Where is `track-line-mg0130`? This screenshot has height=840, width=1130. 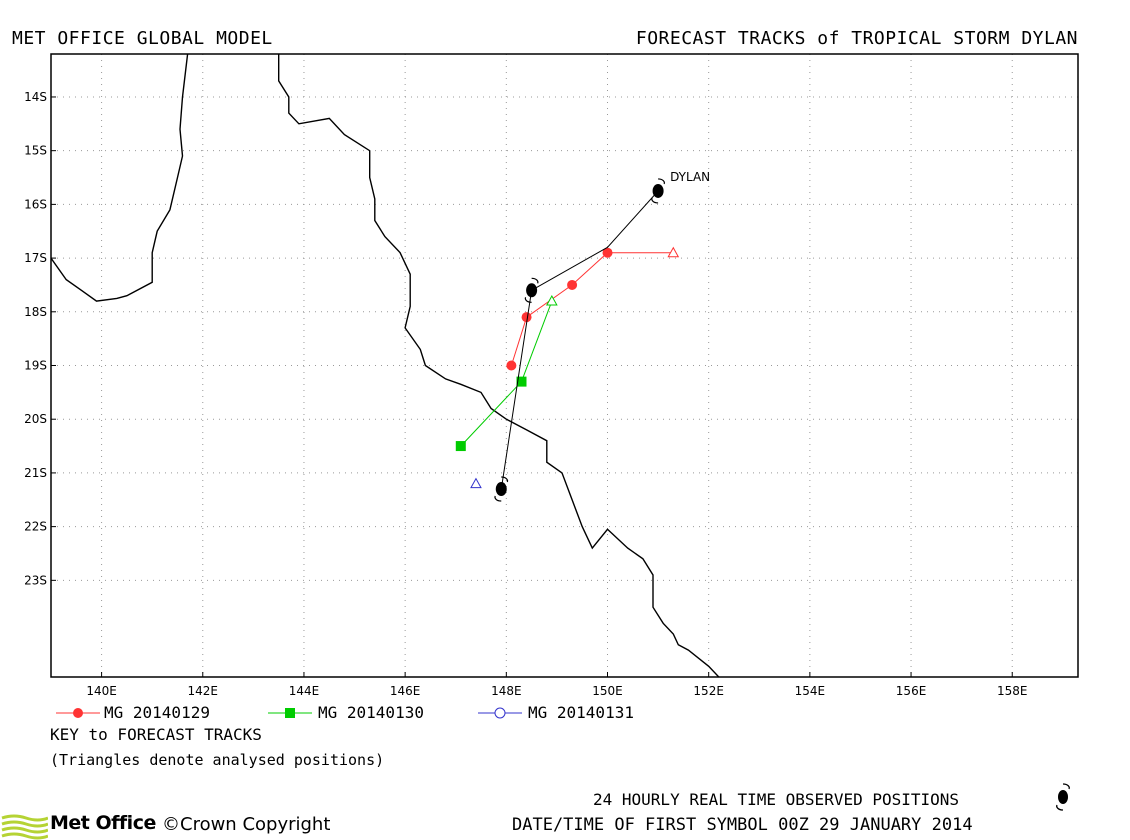
track-line-mg0130 is located at coordinates (506, 373).